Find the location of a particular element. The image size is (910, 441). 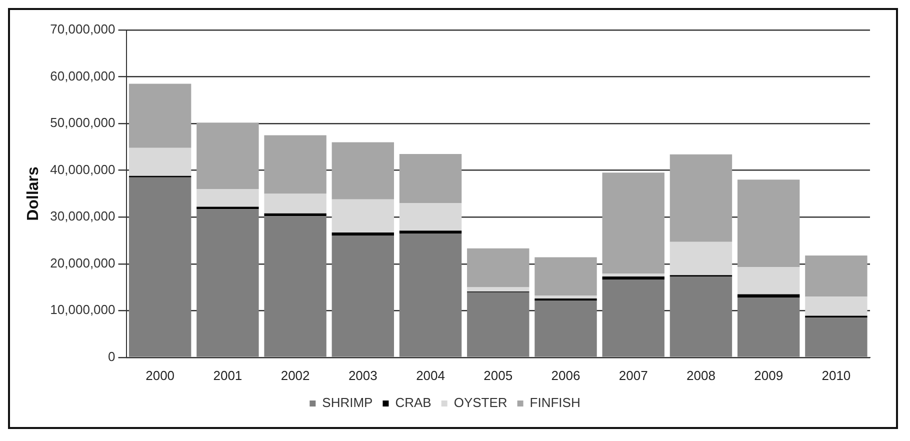

legend-label: OYSTER is located at coordinates (481, 402).